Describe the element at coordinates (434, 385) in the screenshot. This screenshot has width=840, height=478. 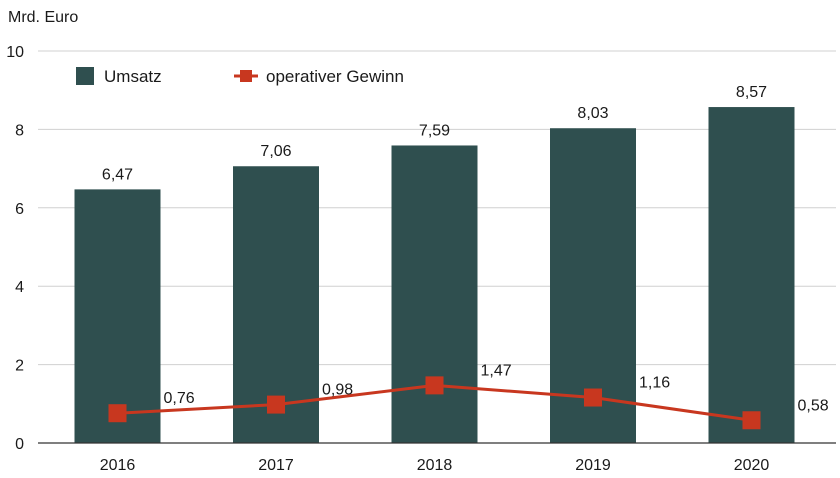
I see `point-gewinn-2018` at that location.